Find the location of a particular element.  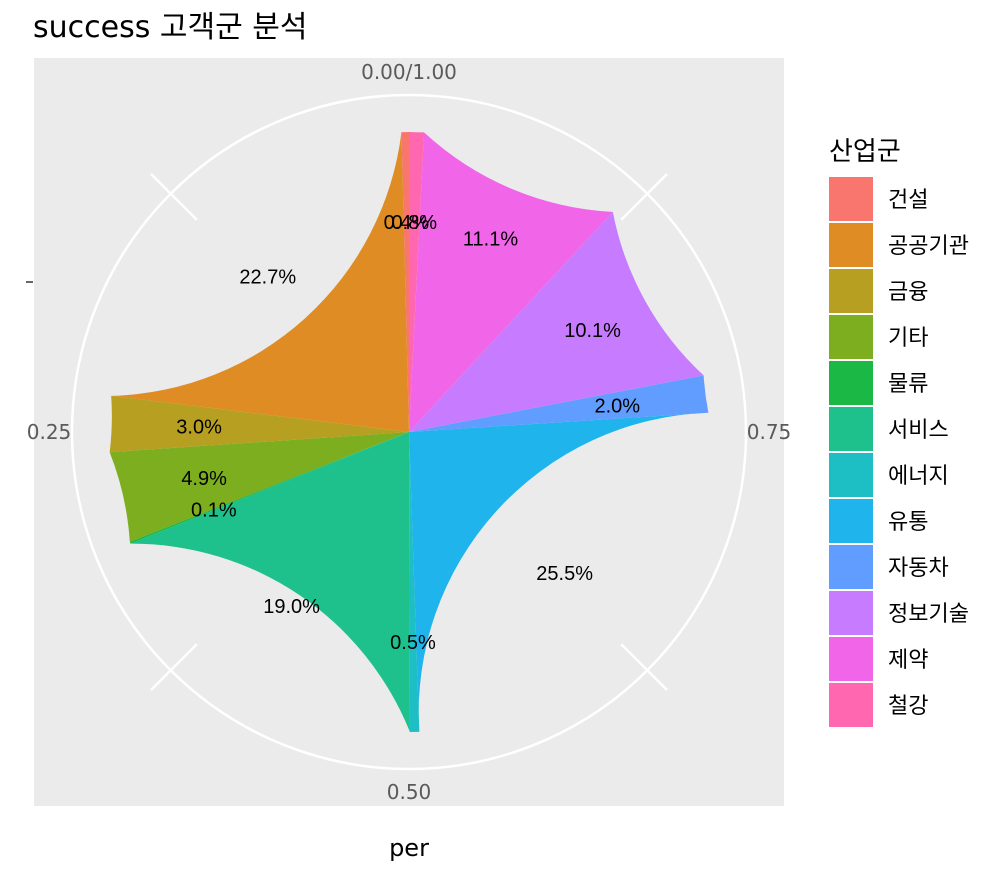

legend-label: 정보기술 is located at coordinates (928, 614).